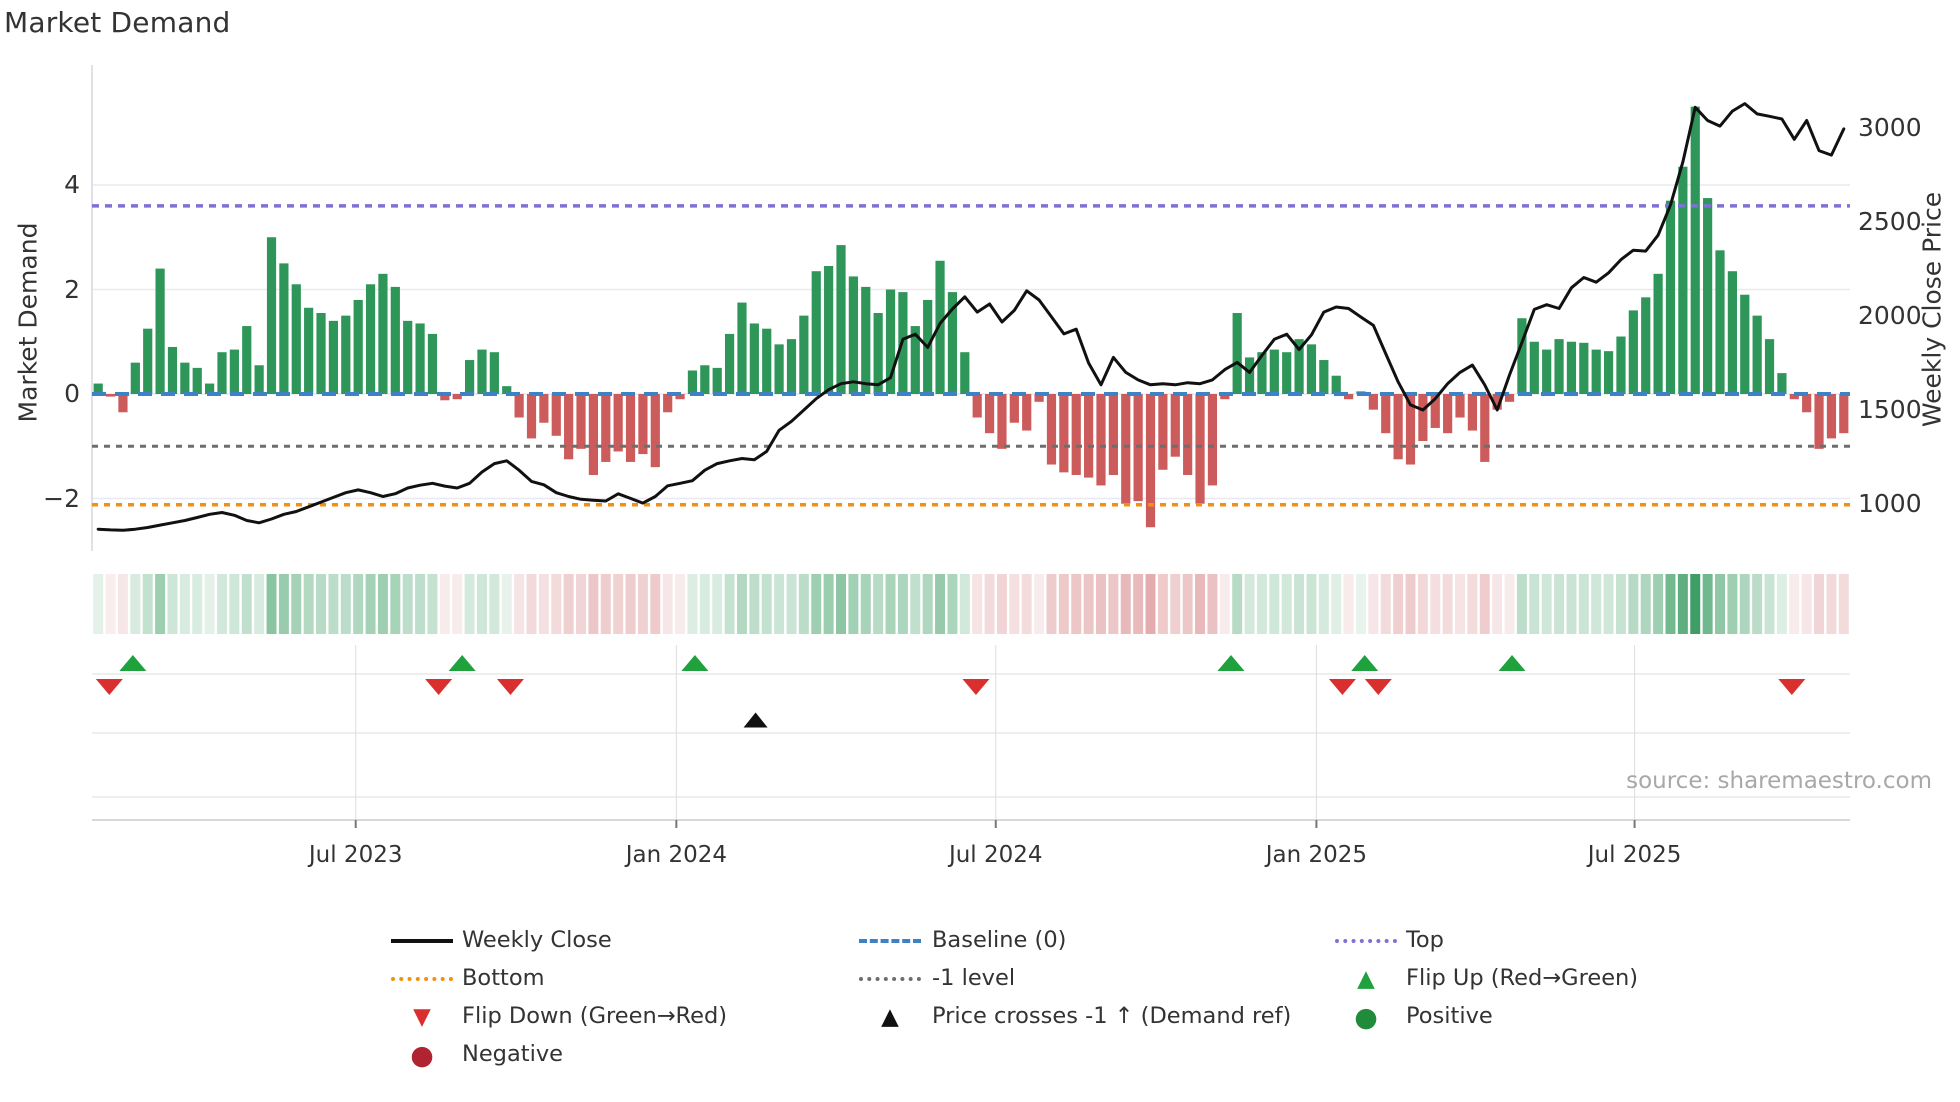 This screenshot has height=1102, width=1960. I want to click on price-cross-marker, so click(755, 720).